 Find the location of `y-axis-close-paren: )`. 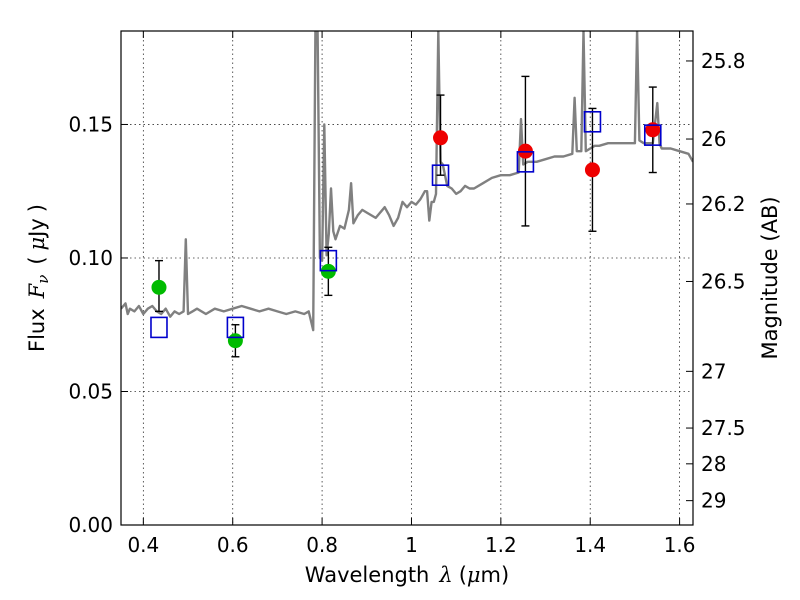

y-axis-close-paren: ) is located at coordinates (37, 208).